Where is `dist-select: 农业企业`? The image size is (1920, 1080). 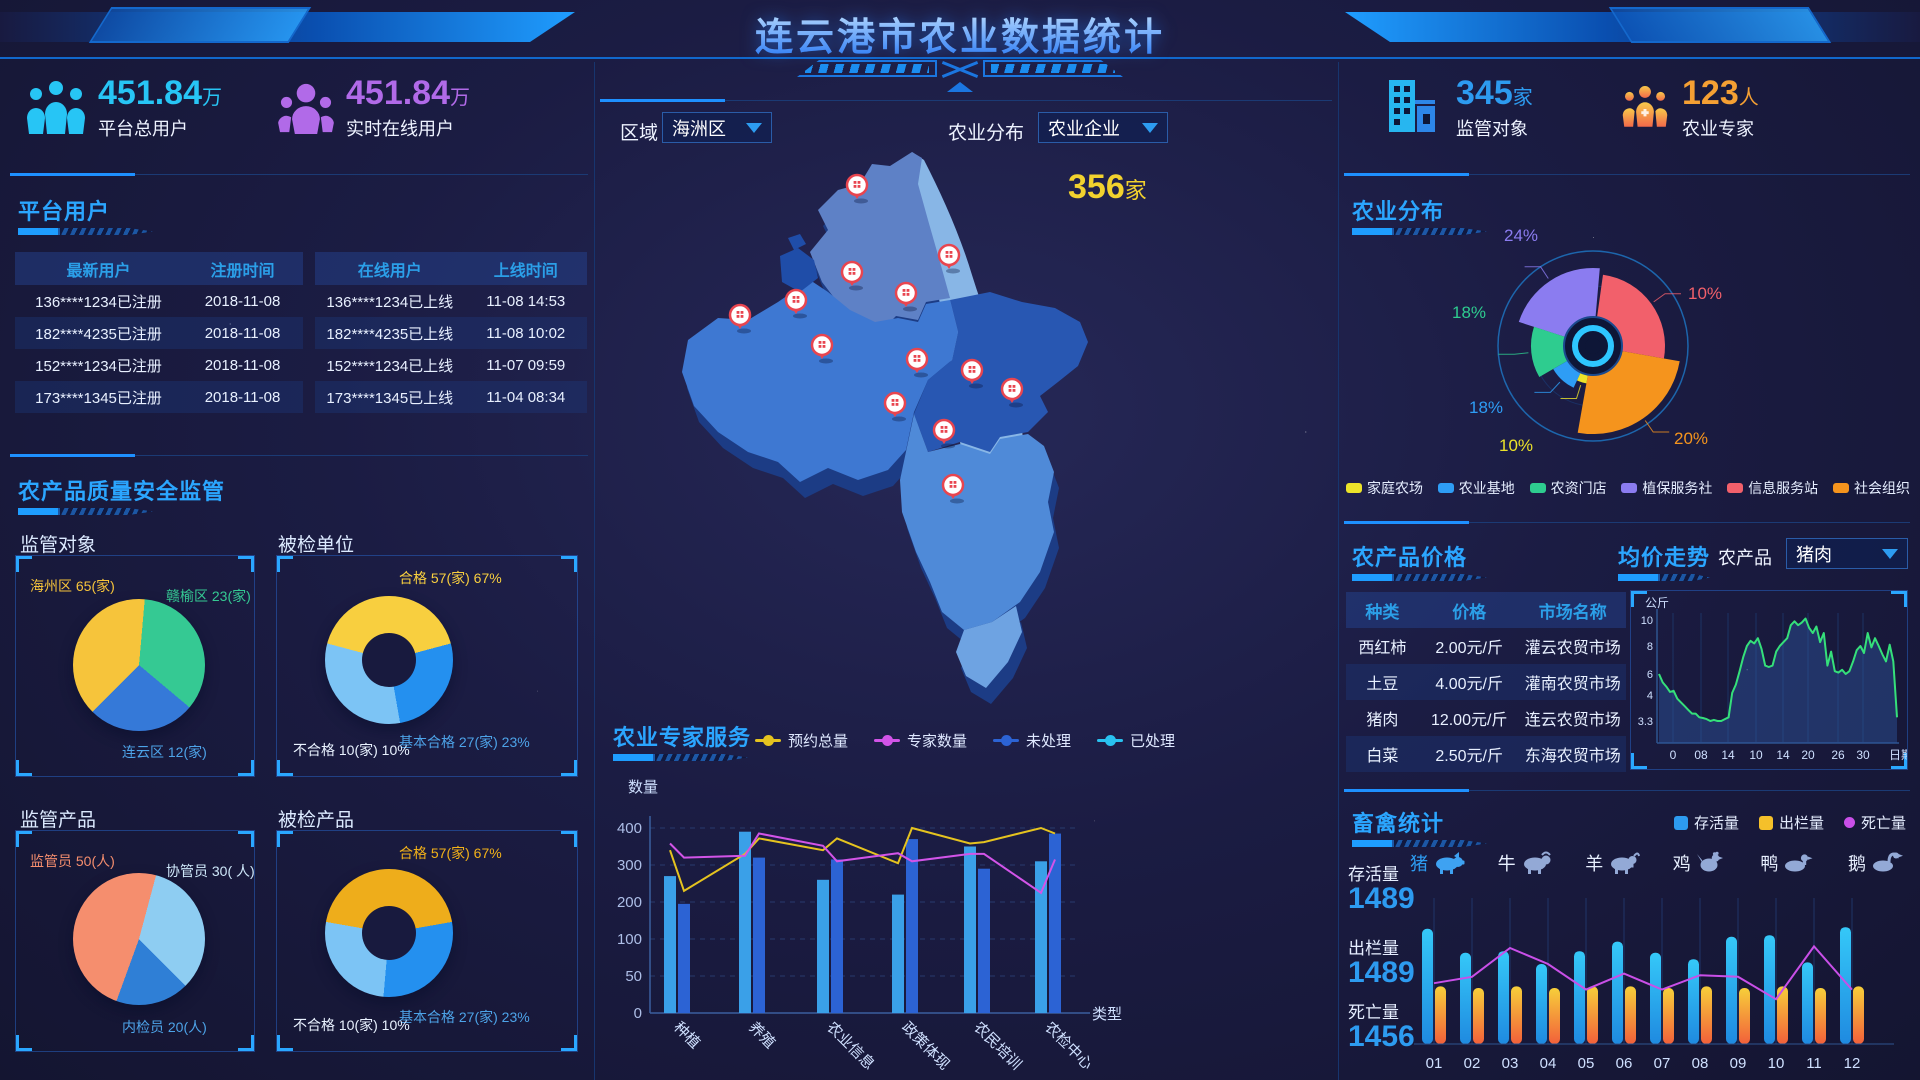
dist-select: 农业企业 is located at coordinates (1103, 127).